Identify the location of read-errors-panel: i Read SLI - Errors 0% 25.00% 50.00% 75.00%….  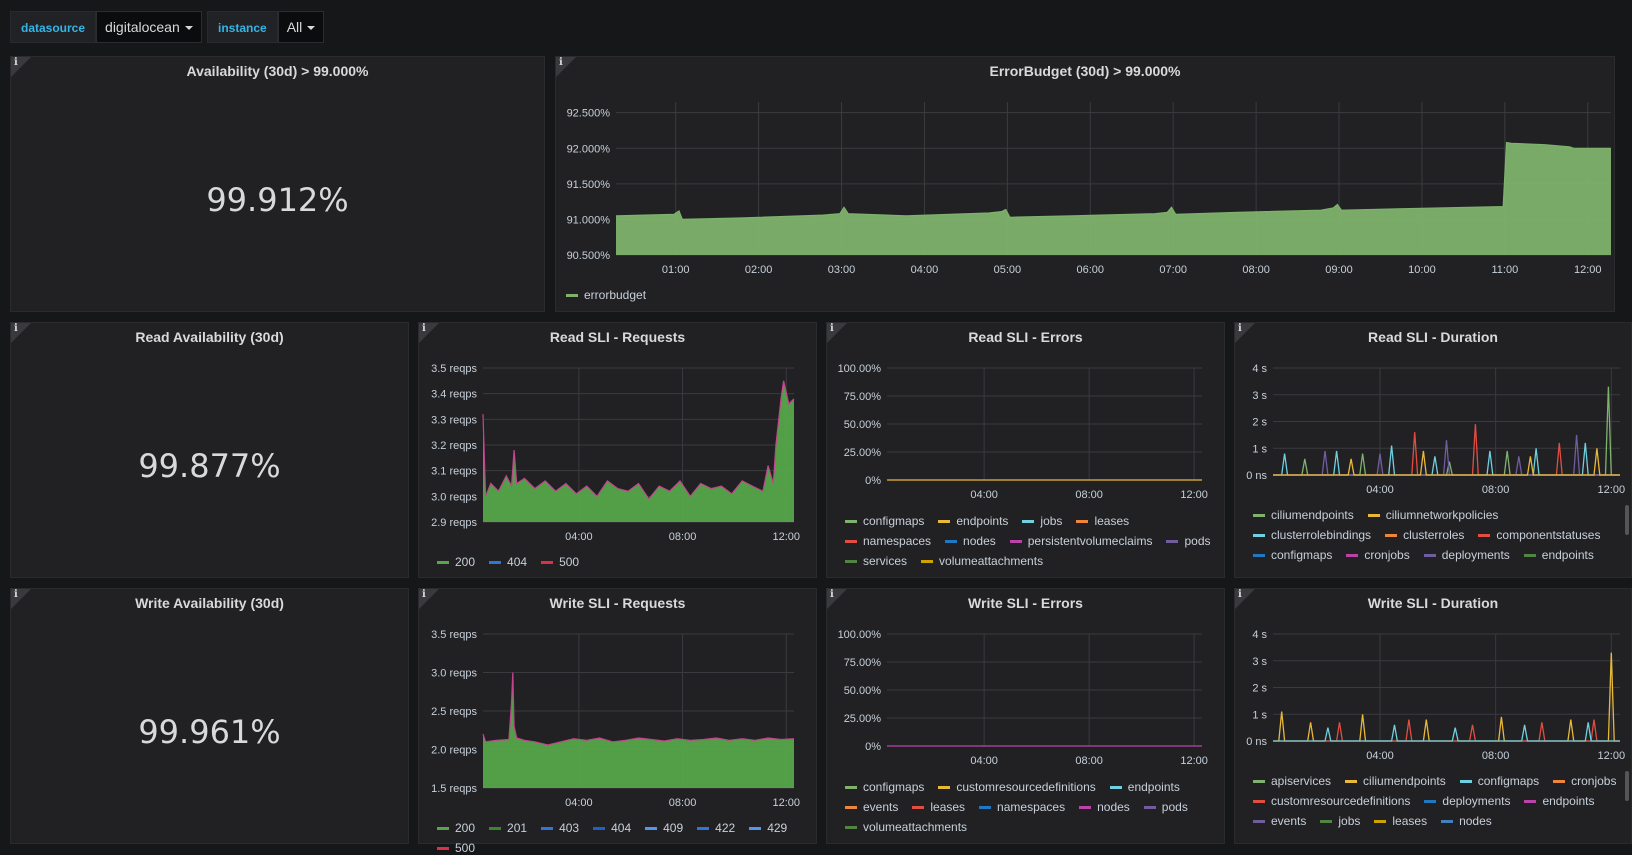
(1025, 450).